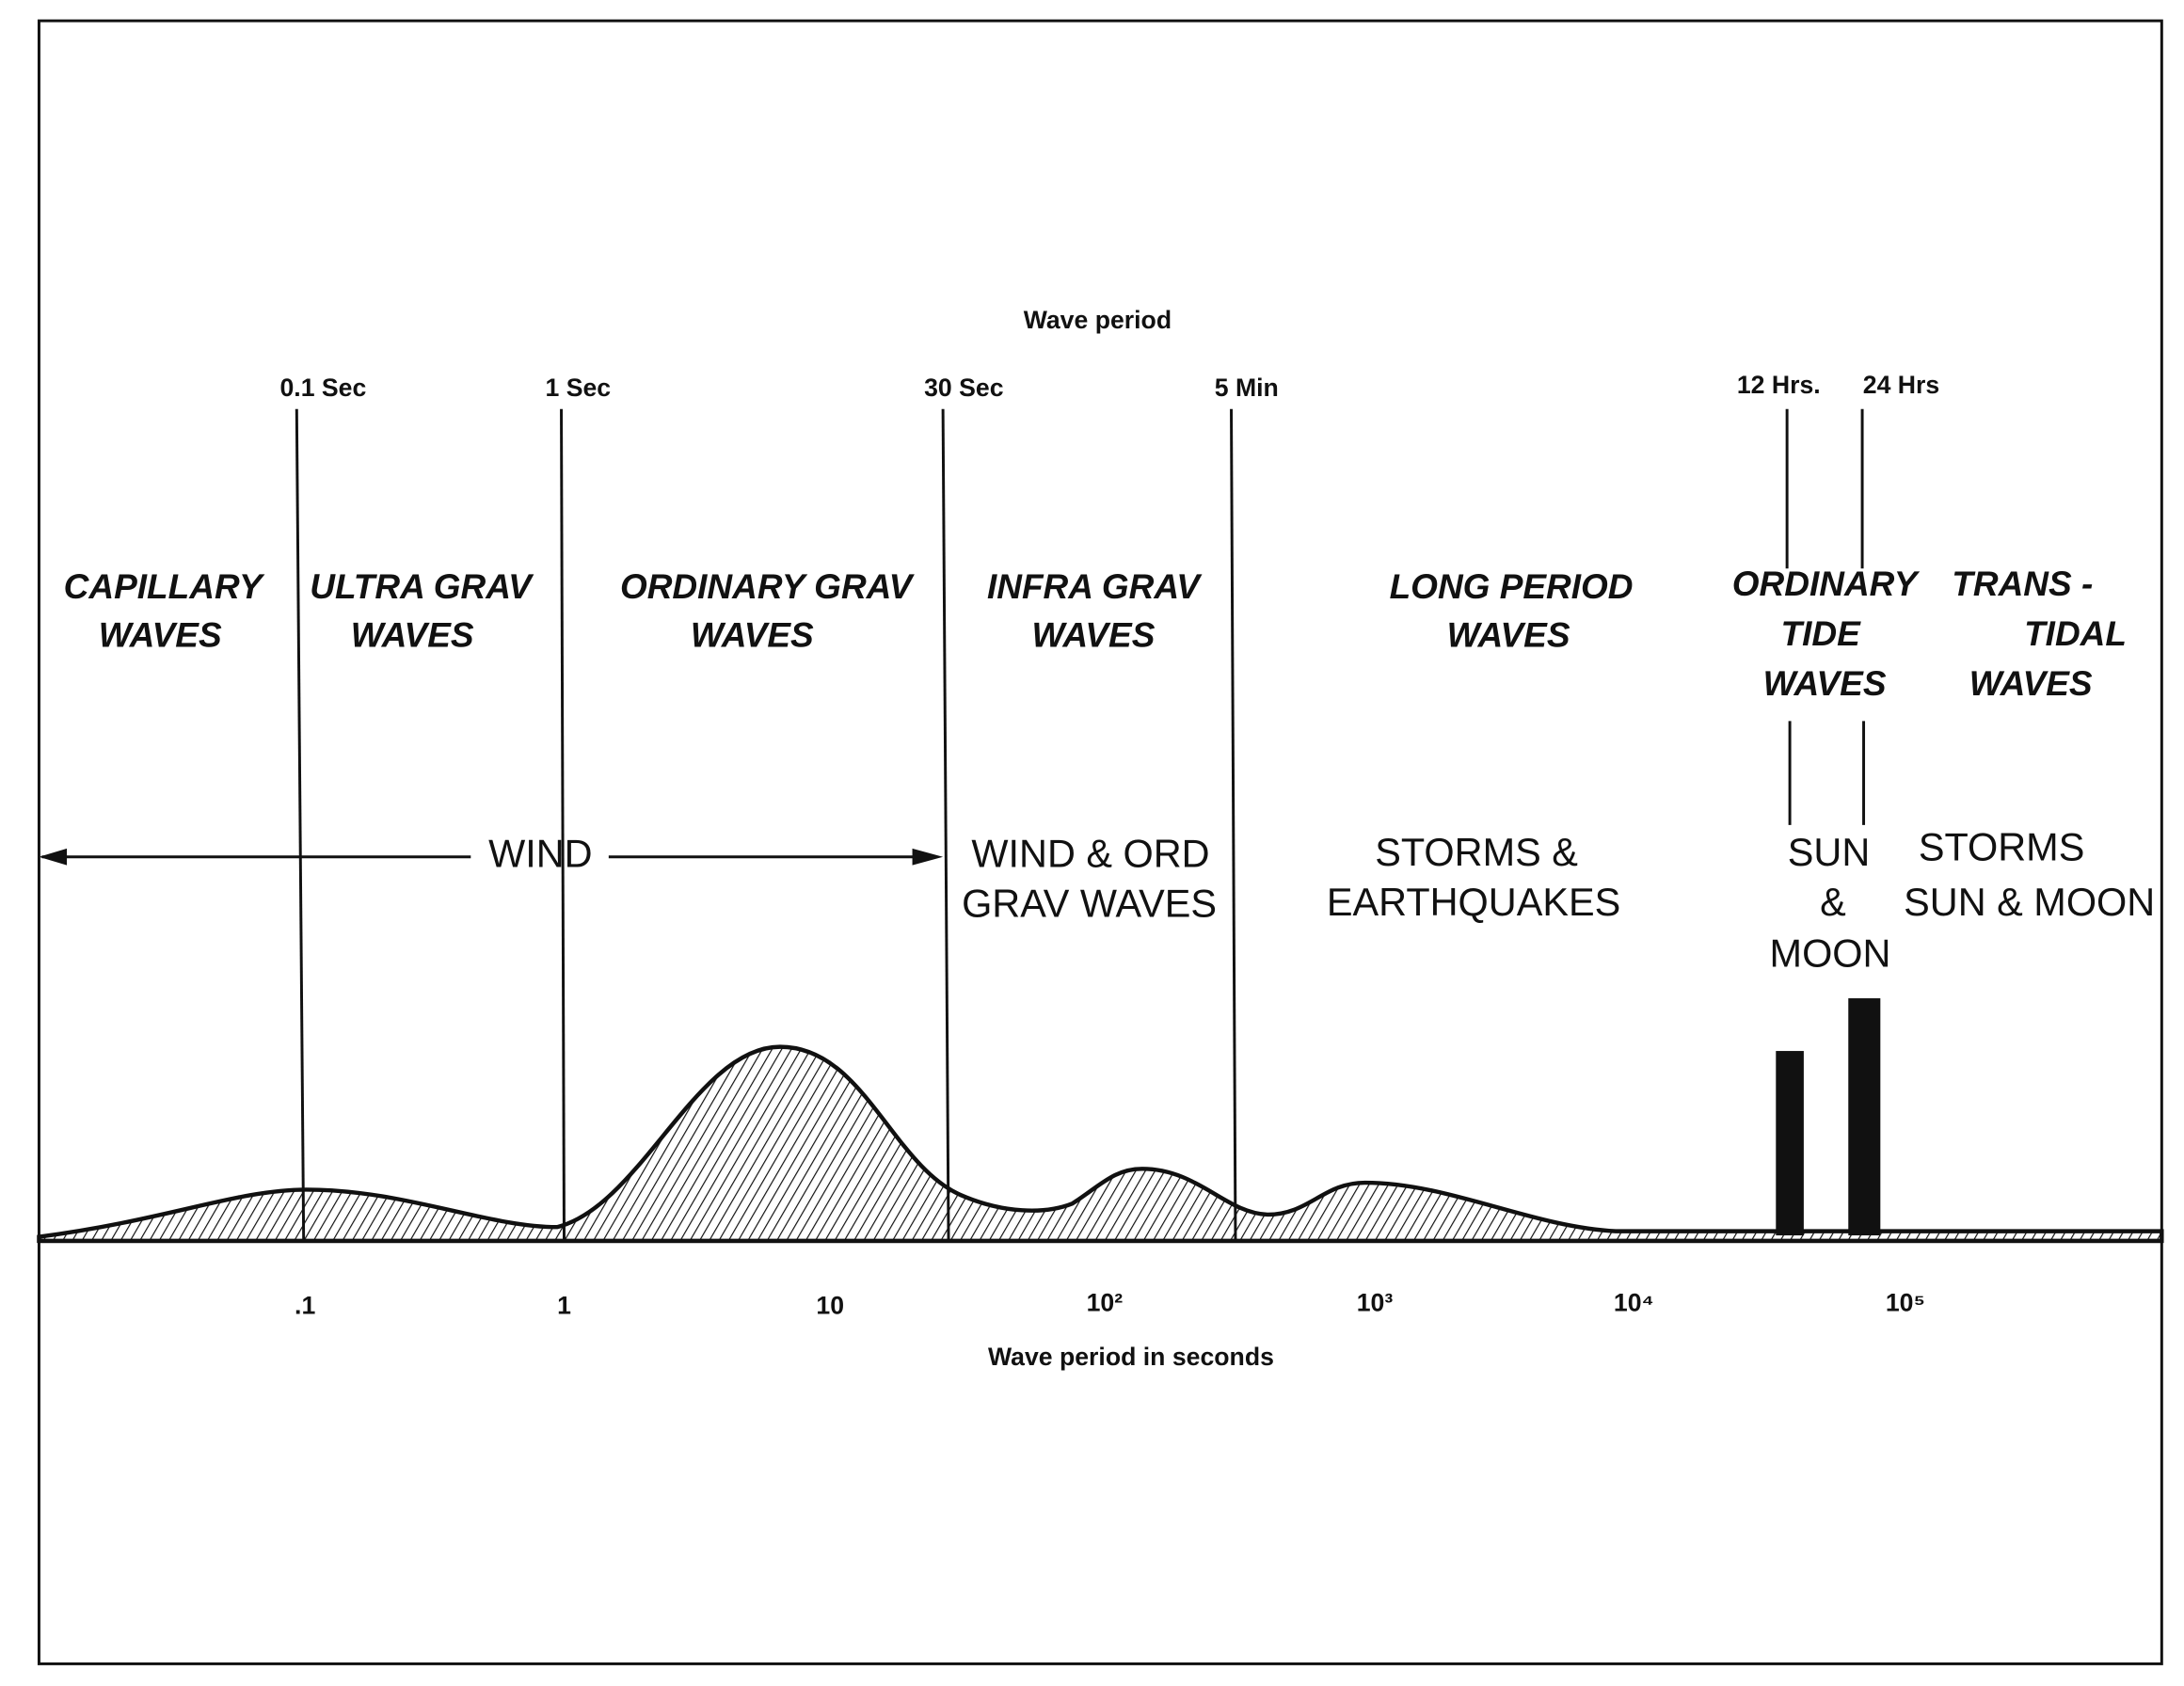 This screenshot has width=2184, height=1686. What do you see at coordinates (1905, 1303) in the screenshot?
I see `x-tick-label: 10⁵` at bounding box center [1905, 1303].